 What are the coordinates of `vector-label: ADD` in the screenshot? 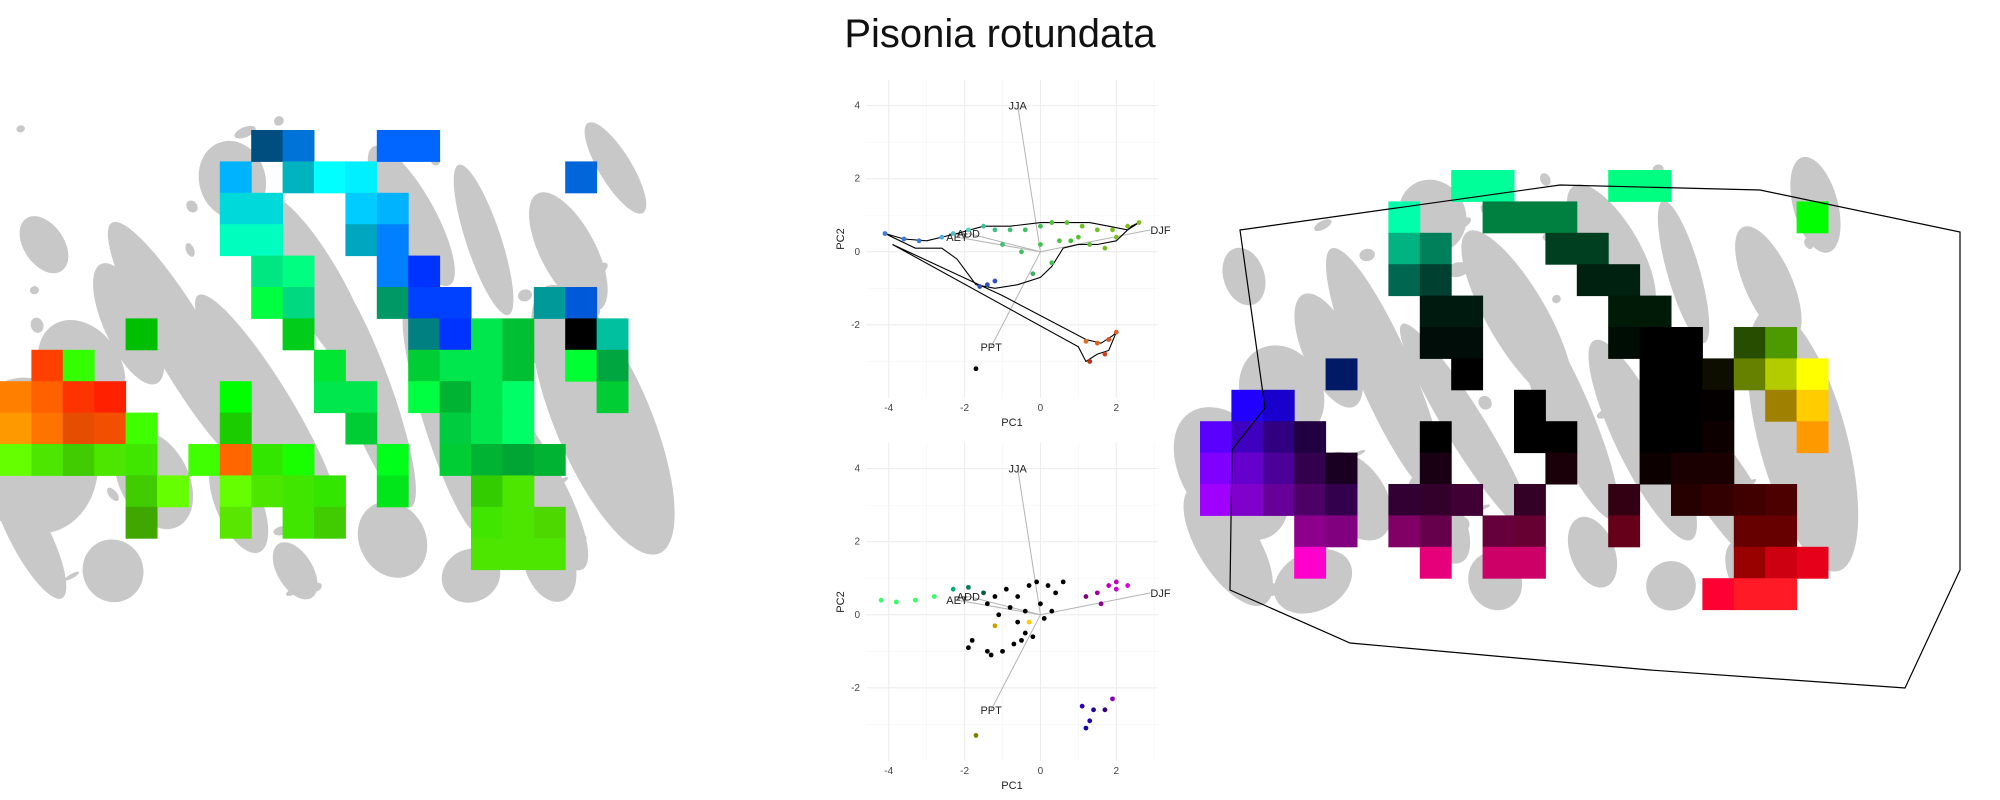 It's located at (968, 598).